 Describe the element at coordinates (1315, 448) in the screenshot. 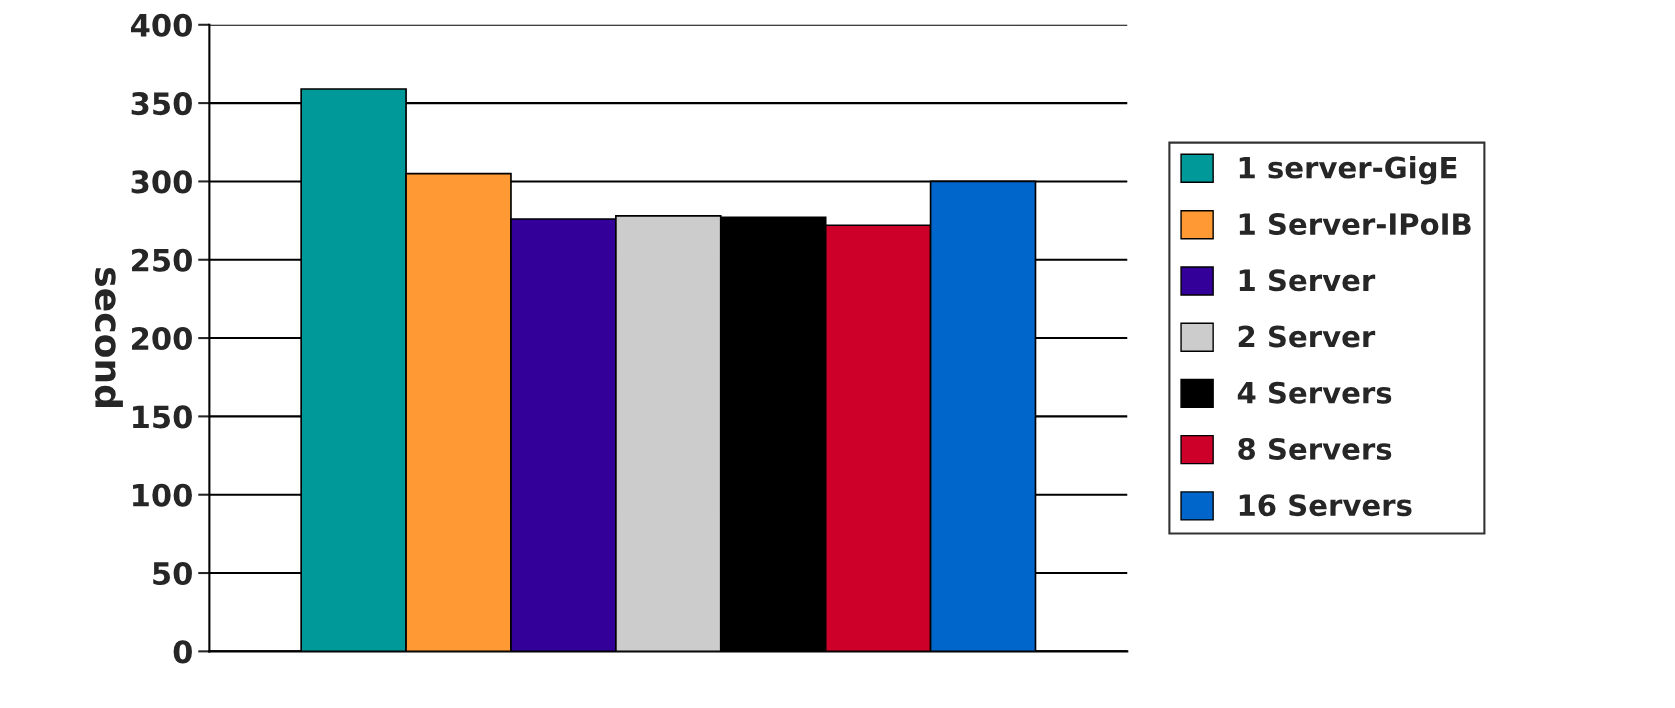

I see `legend-label: 8 Servers` at that location.